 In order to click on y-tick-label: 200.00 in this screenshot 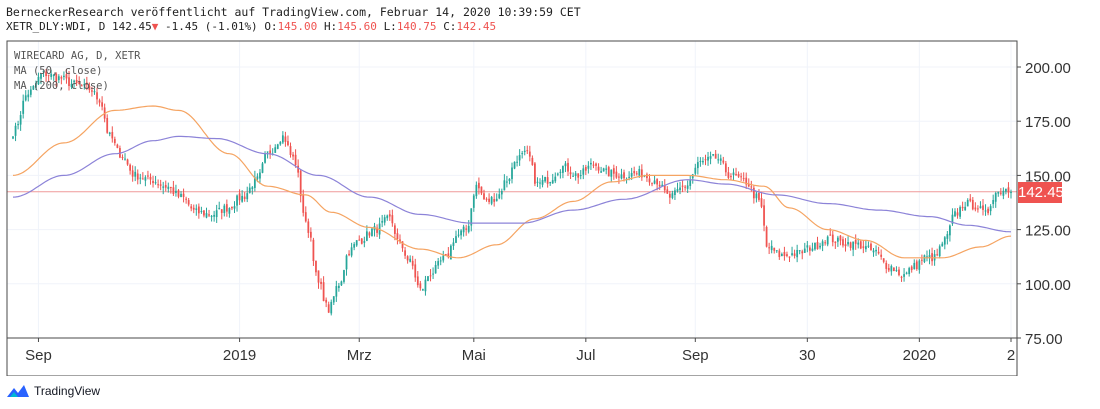, I will do `click(1048, 68)`.